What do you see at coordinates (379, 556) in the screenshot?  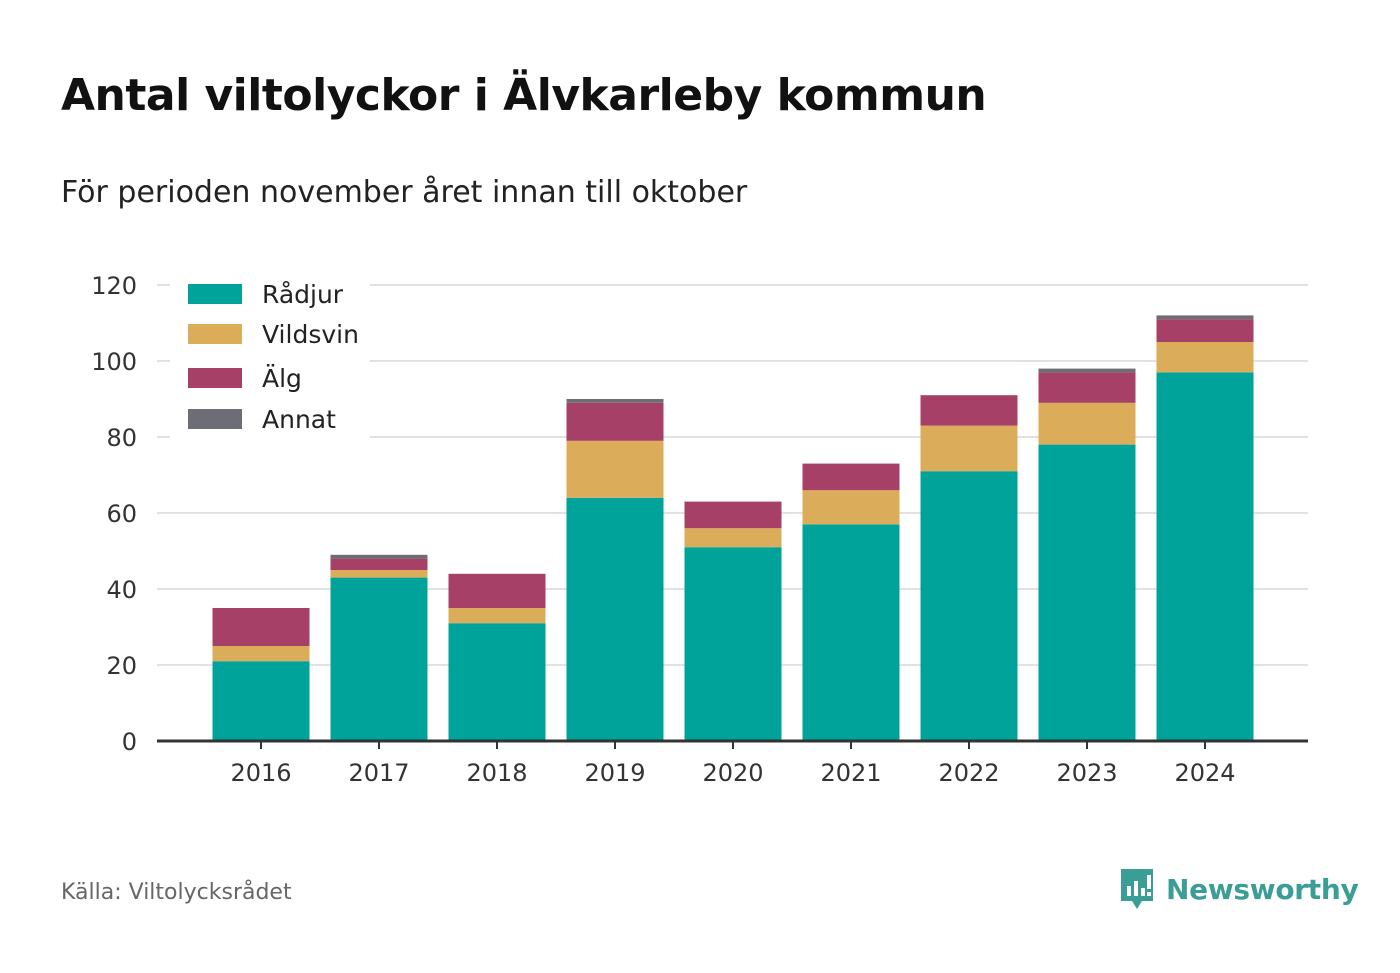 I see `bar-segment-annat-2017` at bounding box center [379, 556].